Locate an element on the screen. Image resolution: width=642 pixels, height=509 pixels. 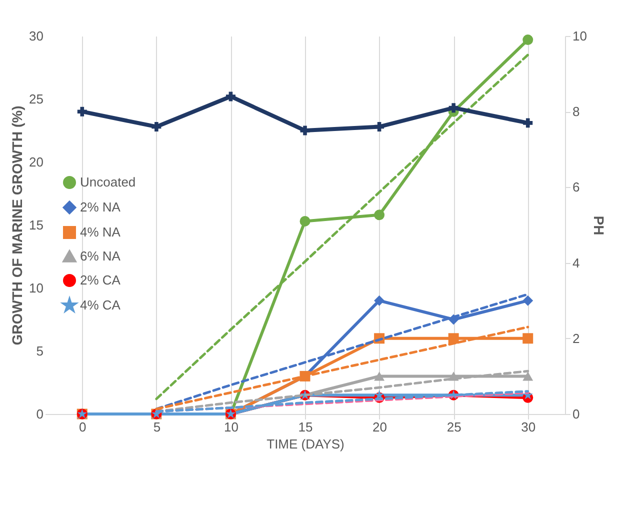
x-tick-label: 30 is located at coordinates (528, 427).